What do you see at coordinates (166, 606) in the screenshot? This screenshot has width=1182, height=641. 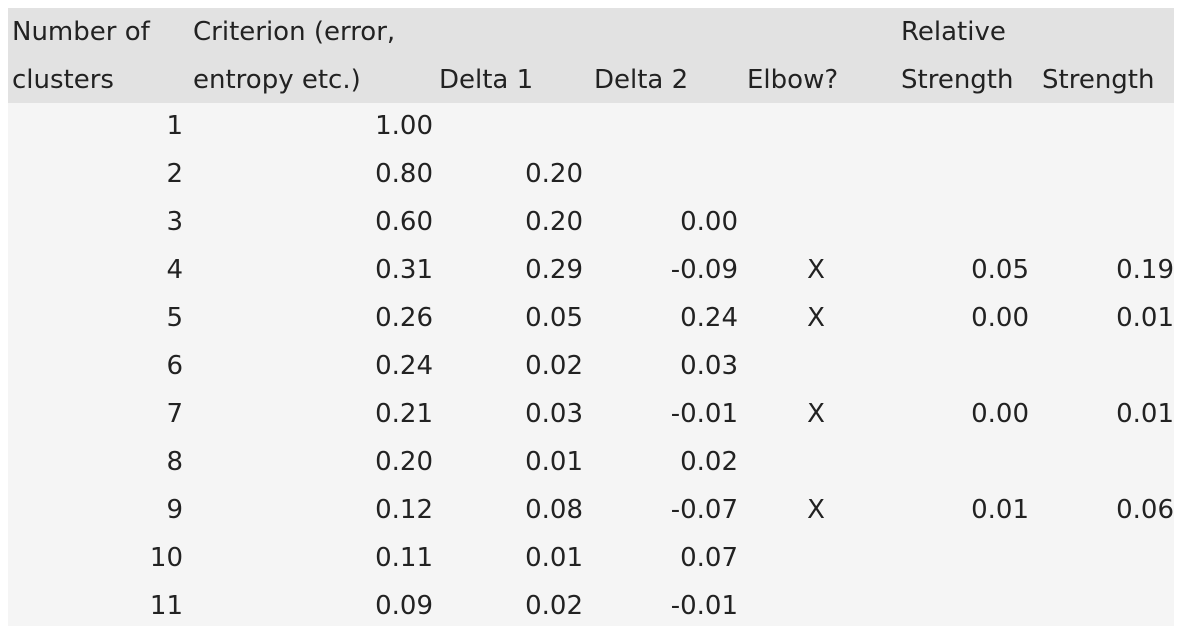 I see `cell-clusters: 11` at bounding box center [166, 606].